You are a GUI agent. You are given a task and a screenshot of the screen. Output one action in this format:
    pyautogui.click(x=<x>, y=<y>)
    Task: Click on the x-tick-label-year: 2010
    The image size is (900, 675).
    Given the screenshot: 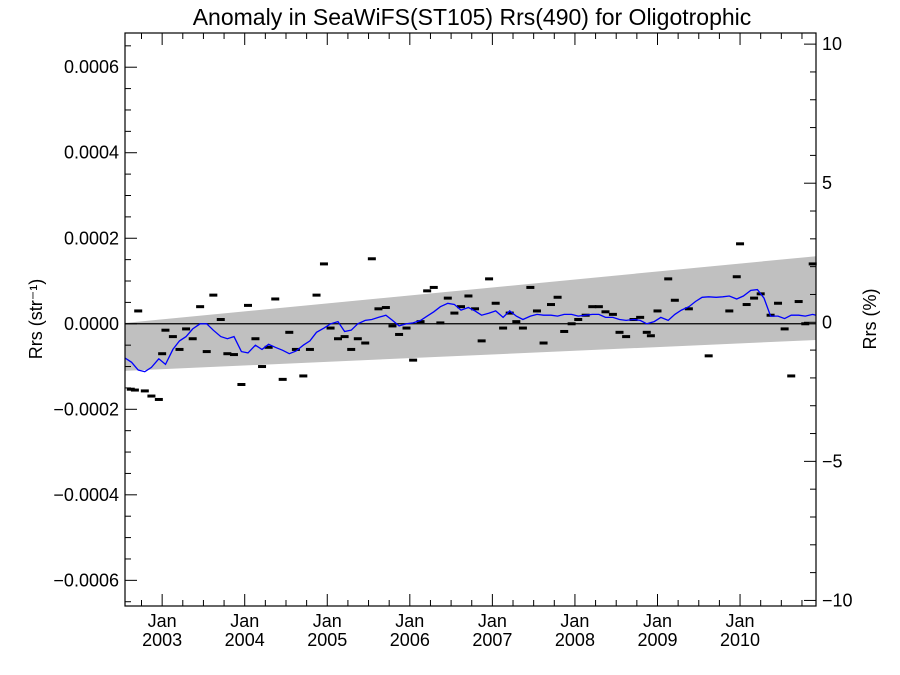 What is the action you would take?
    pyautogui.click(x=740, y=640)
    